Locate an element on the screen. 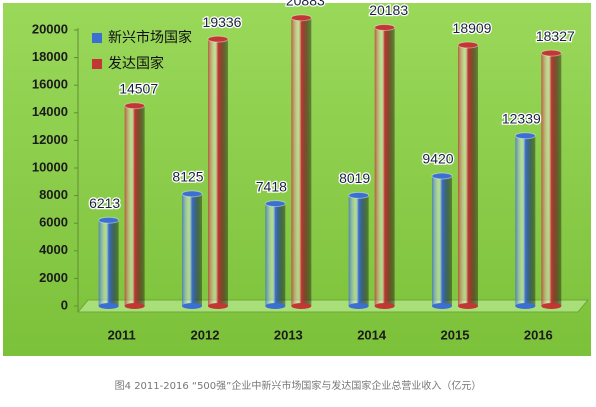  value-label: 19336 is located at coordinates (222, 22).